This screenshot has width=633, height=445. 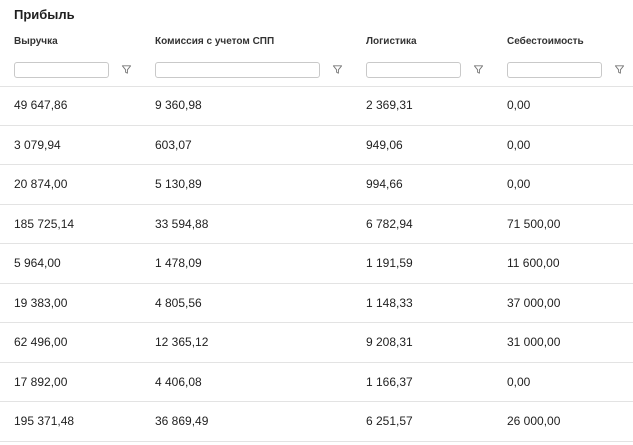 I want to click on filter-input-commission, so click(x=237, y=70).